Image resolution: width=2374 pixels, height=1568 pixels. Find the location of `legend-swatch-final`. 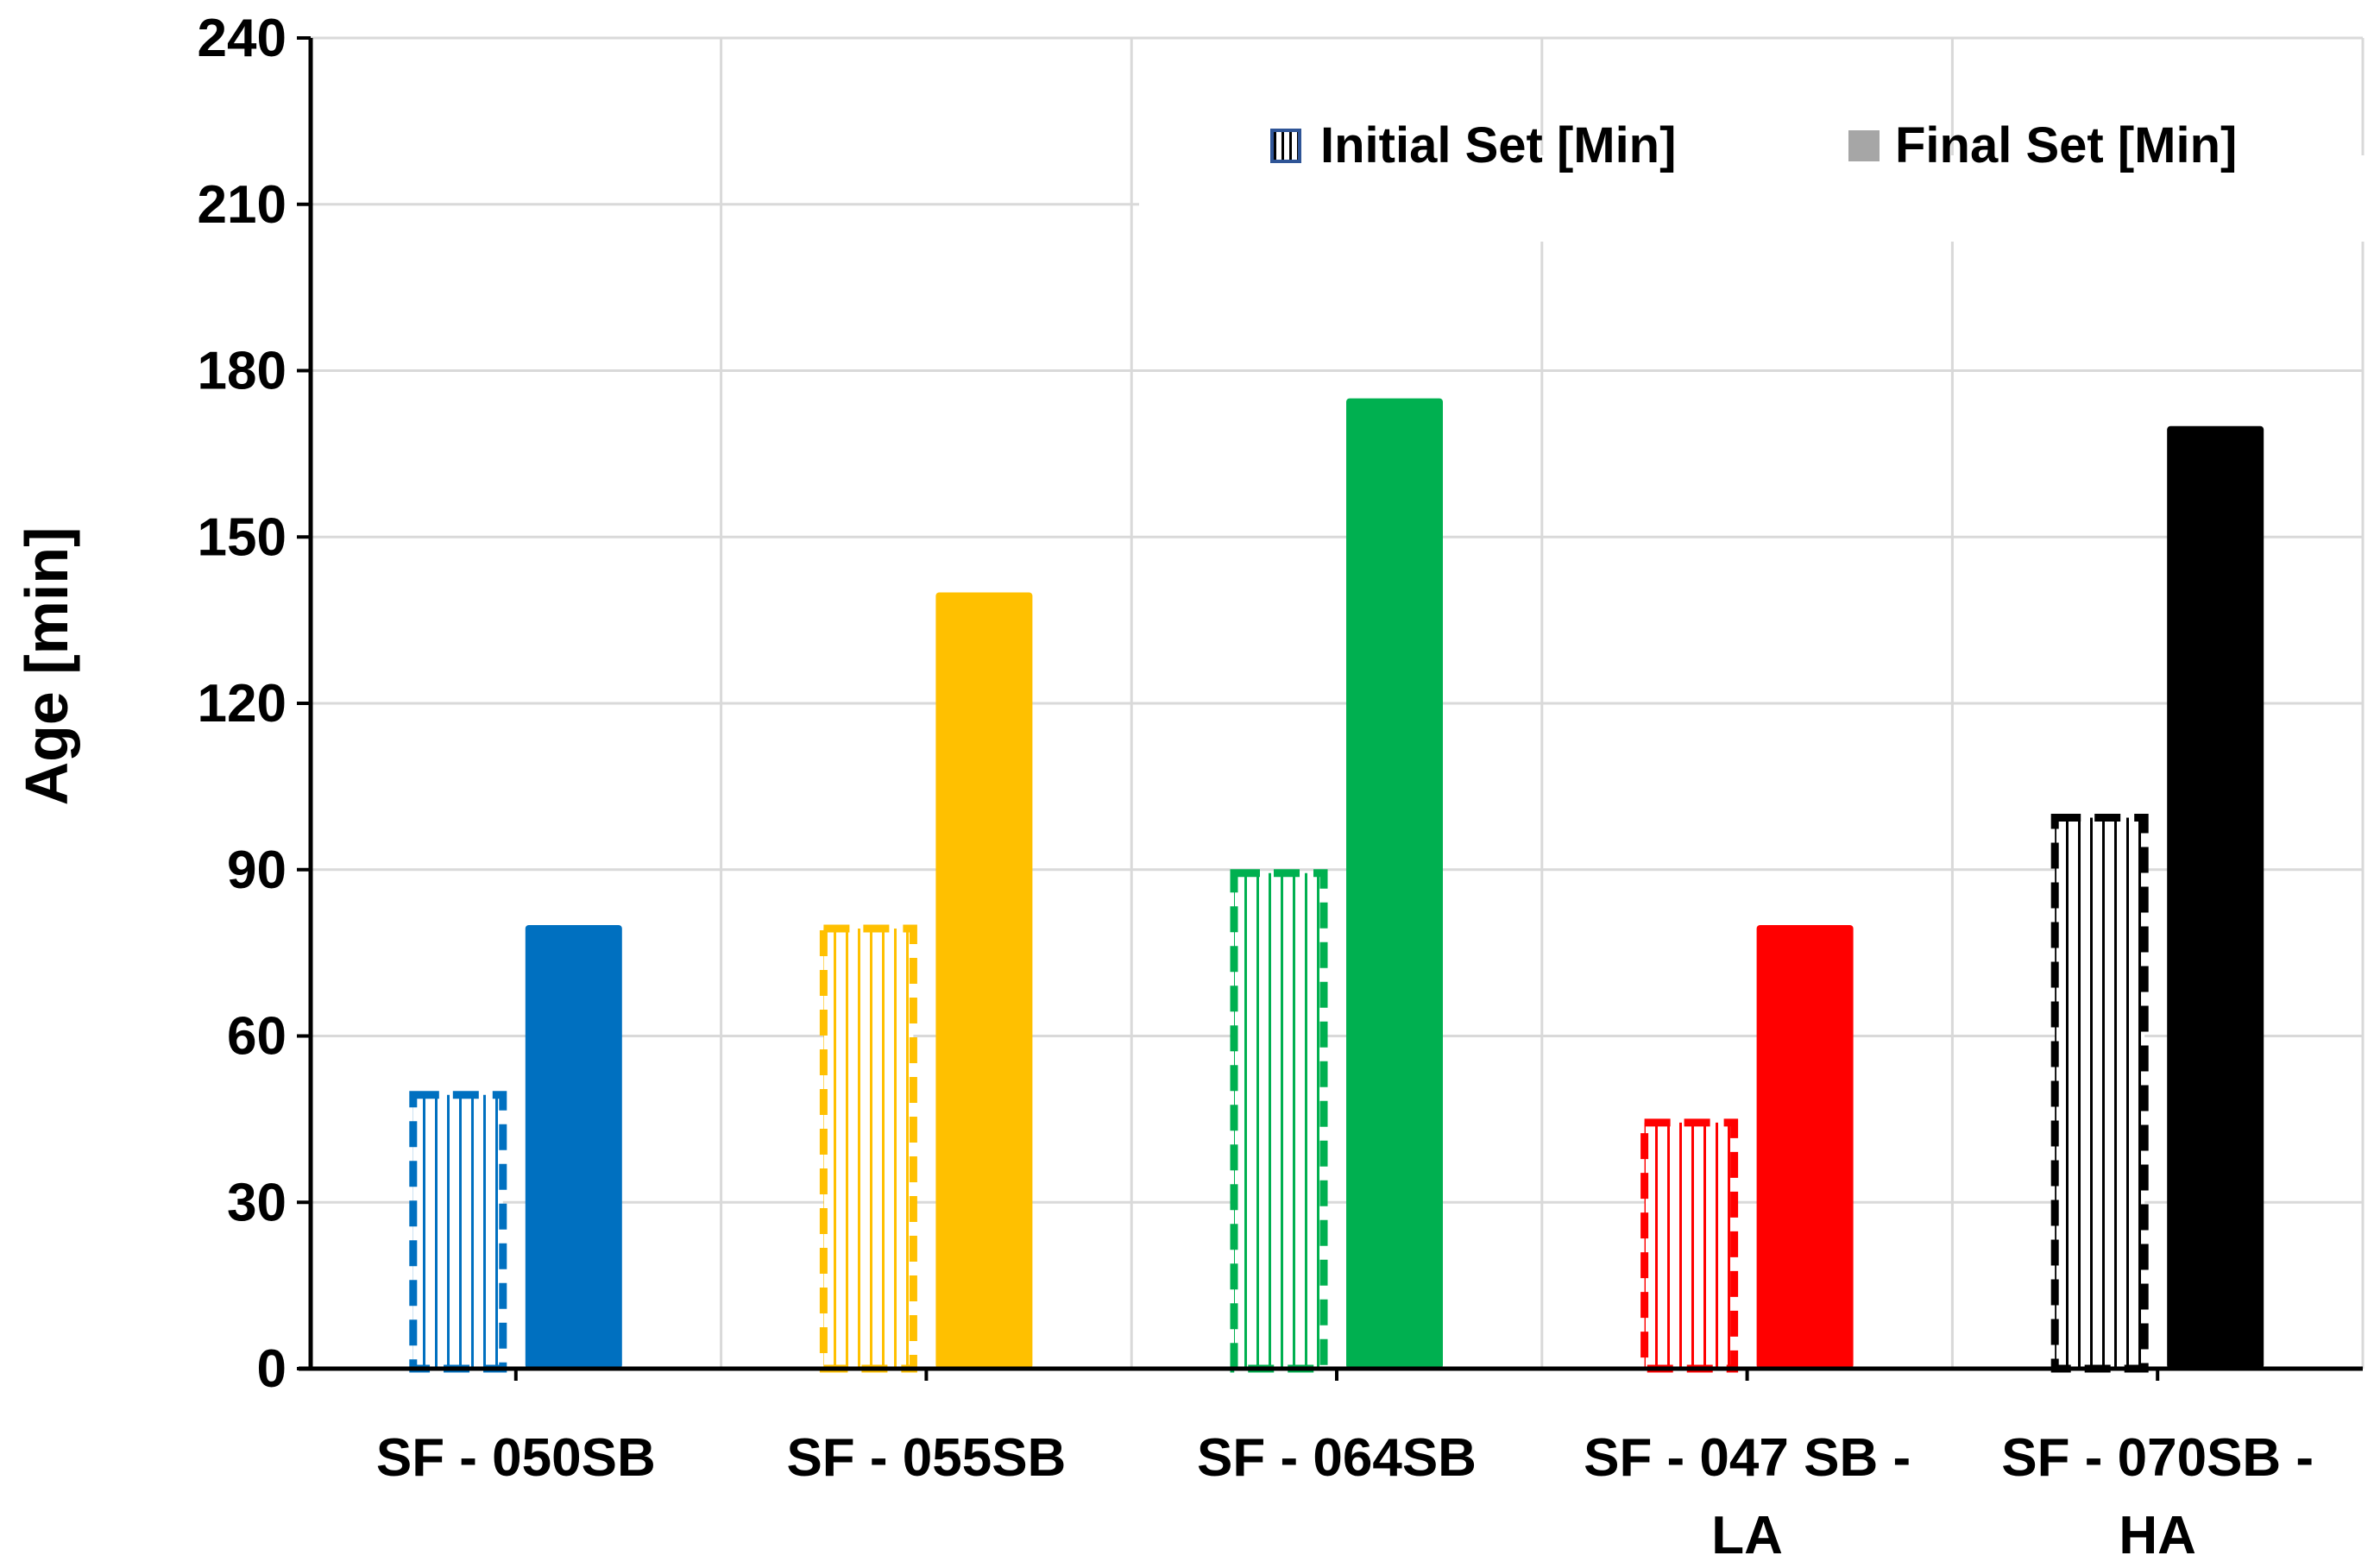

legend-swatch-final is located at coordinates (1864, 145).